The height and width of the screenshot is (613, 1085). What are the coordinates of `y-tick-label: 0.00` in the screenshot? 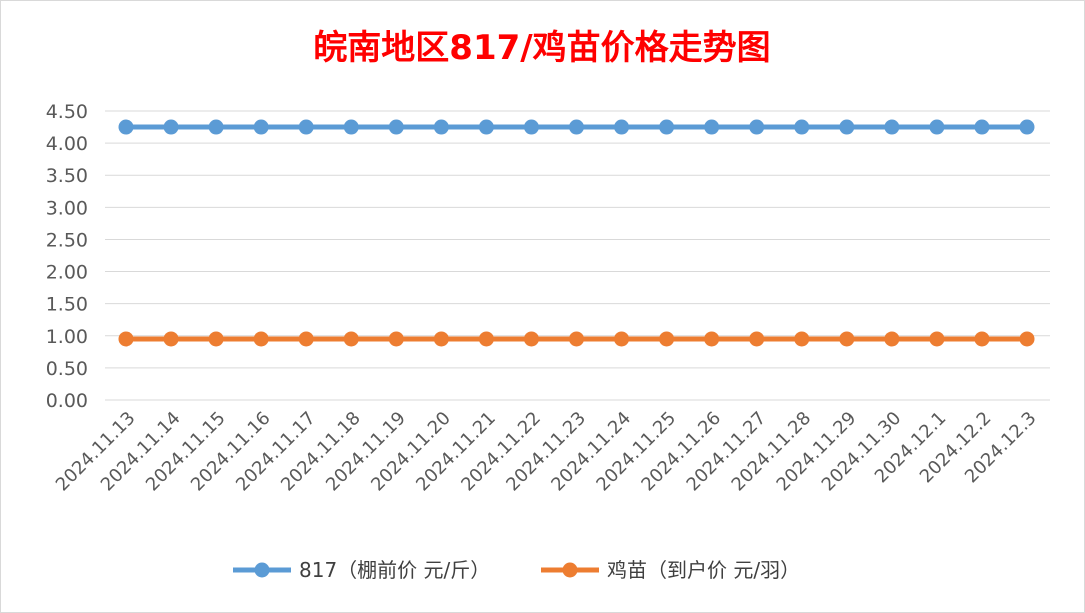 It's located at (67, 401).